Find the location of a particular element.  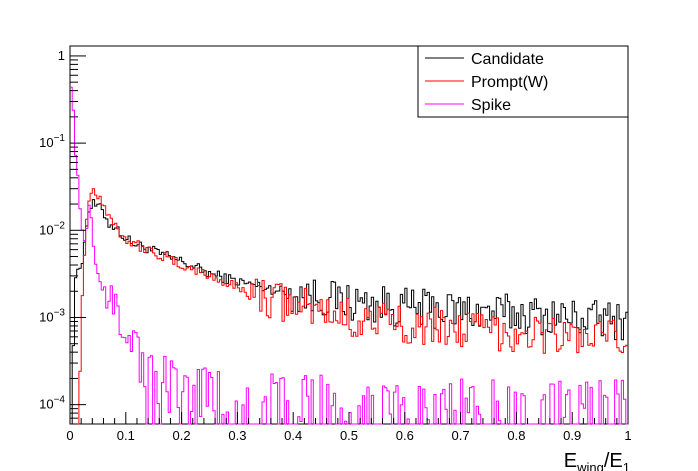

x-tick-label: 1 is located at coordinates (627, 435).